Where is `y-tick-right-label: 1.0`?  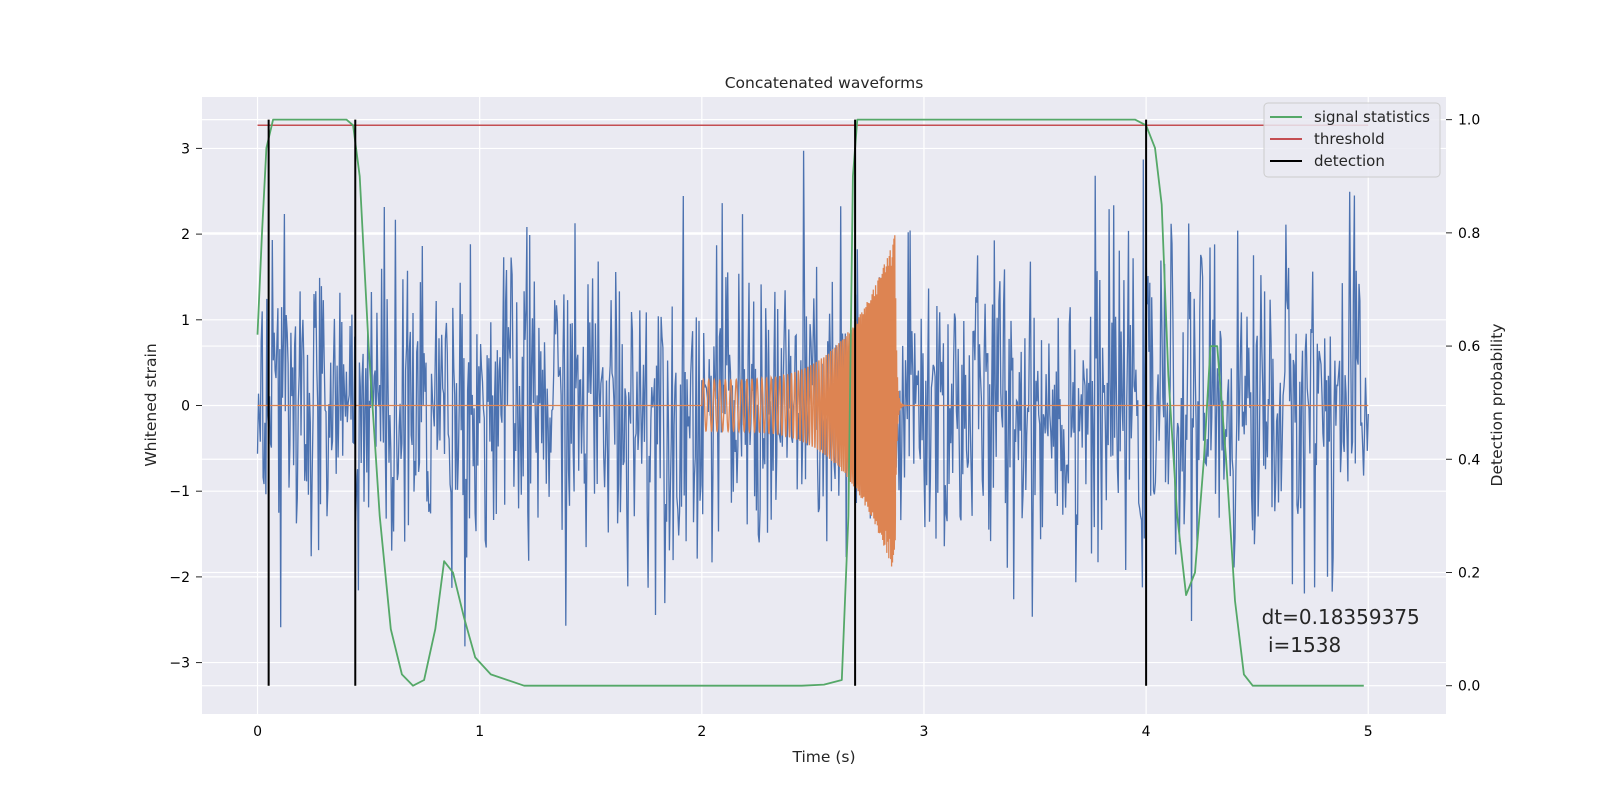
y-tick-right-label: 1.0 is located at coordinates (1469, 121).